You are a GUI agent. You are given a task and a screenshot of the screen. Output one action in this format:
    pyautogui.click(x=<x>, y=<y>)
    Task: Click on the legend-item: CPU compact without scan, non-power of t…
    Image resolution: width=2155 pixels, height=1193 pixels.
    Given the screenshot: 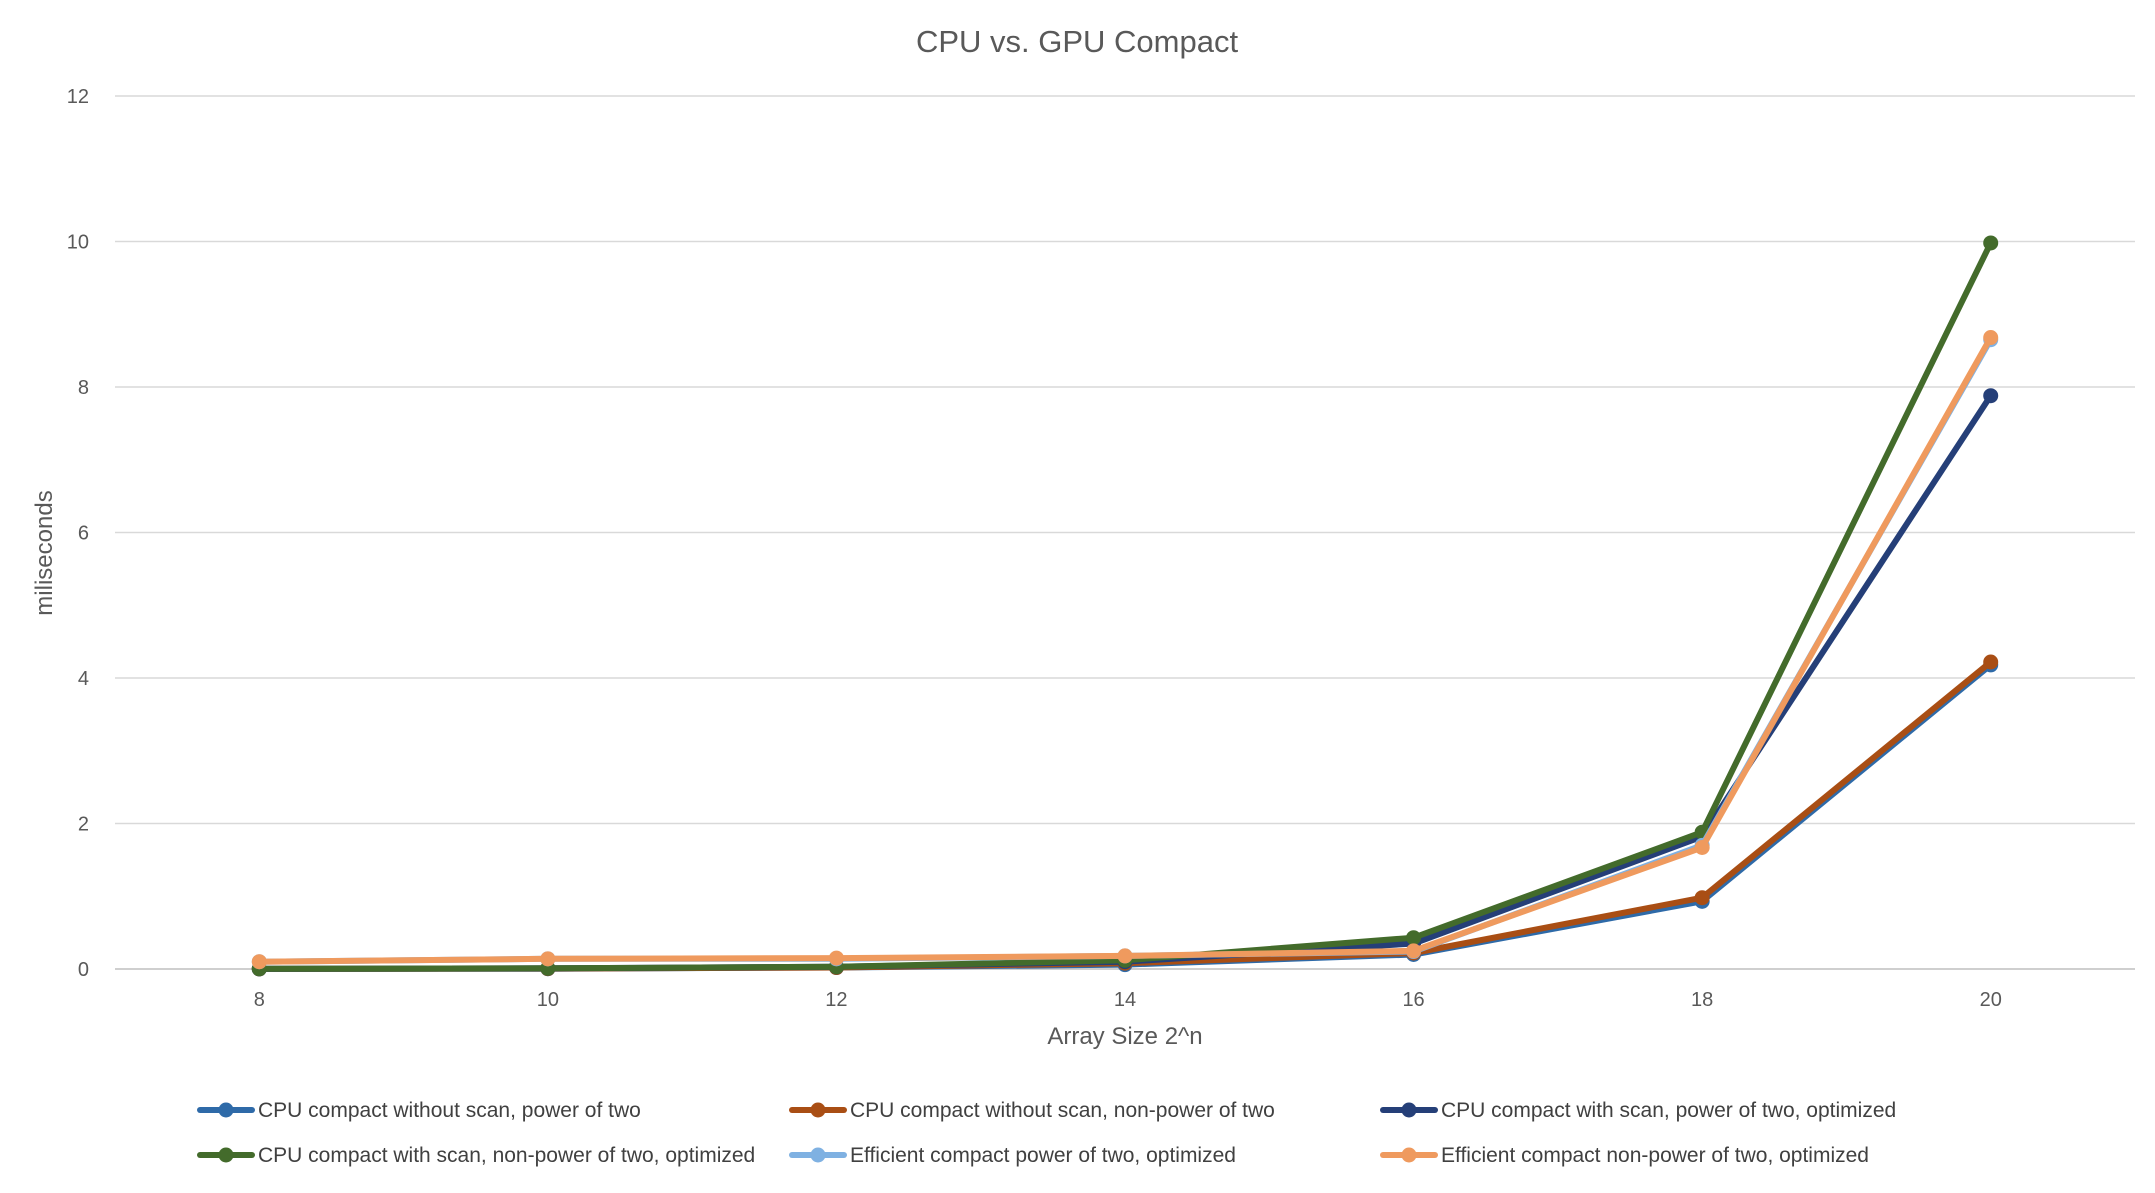 What is the action you would take?
    pyautogui.click(x=1032, y=1110)
    